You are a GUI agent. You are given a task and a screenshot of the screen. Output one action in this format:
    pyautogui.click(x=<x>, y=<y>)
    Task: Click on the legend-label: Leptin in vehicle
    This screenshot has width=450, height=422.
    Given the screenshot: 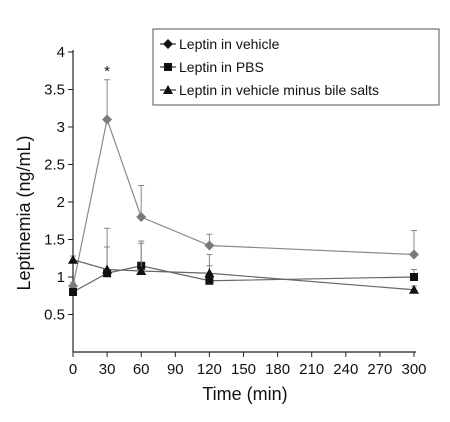 What is the action you would take?
    pyautogui.click(x=229, y=44)
    